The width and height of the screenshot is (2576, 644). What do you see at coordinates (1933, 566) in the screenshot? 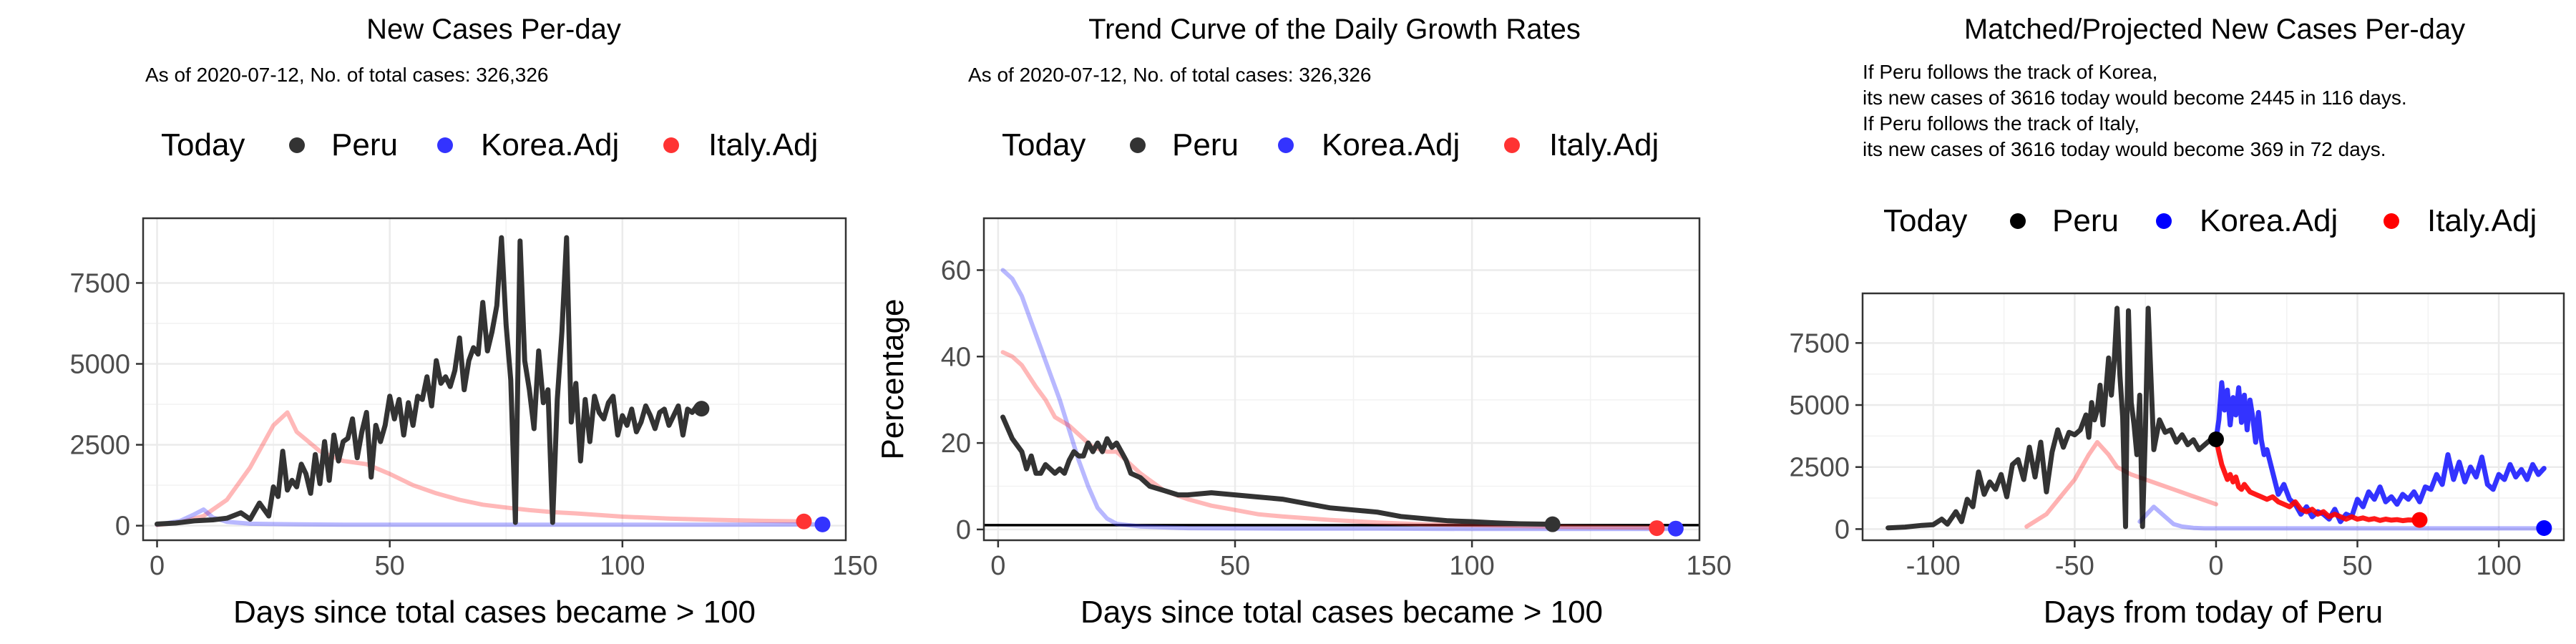
I see `x-tick-label: -100` at bounding box center [1933, 566].